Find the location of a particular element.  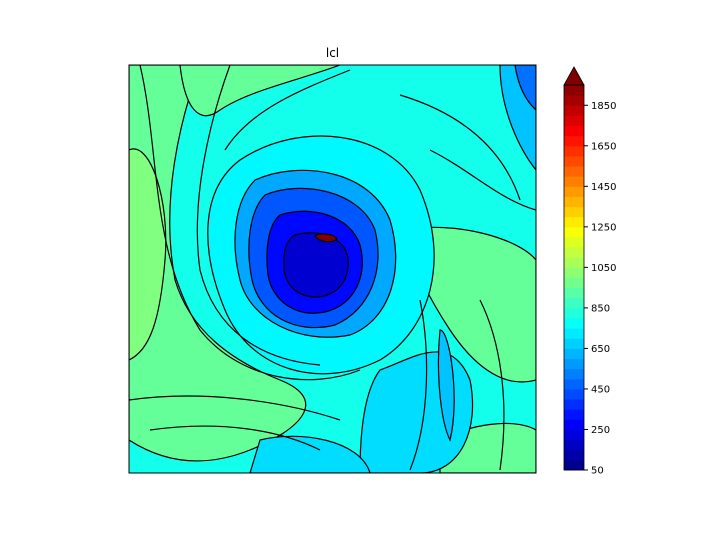

colorbar-extend-arrow is located at coordinates (574, 76).